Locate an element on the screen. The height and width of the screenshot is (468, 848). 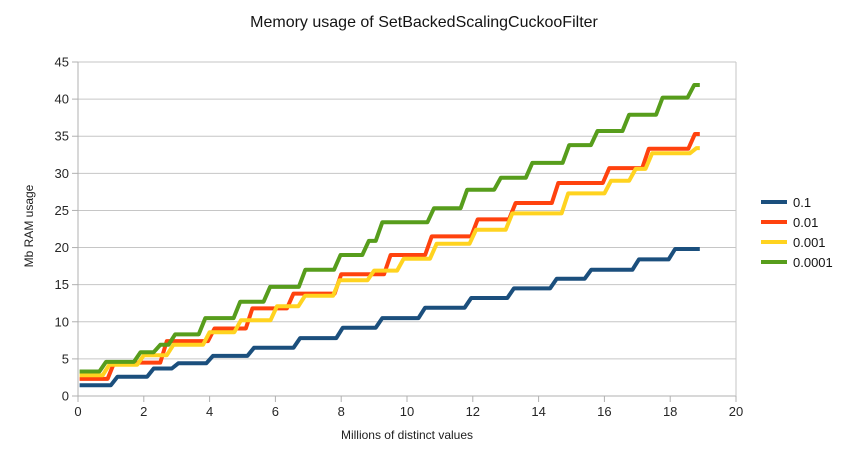
legend-label: 0.0001 is located at coordinates (813, 262).